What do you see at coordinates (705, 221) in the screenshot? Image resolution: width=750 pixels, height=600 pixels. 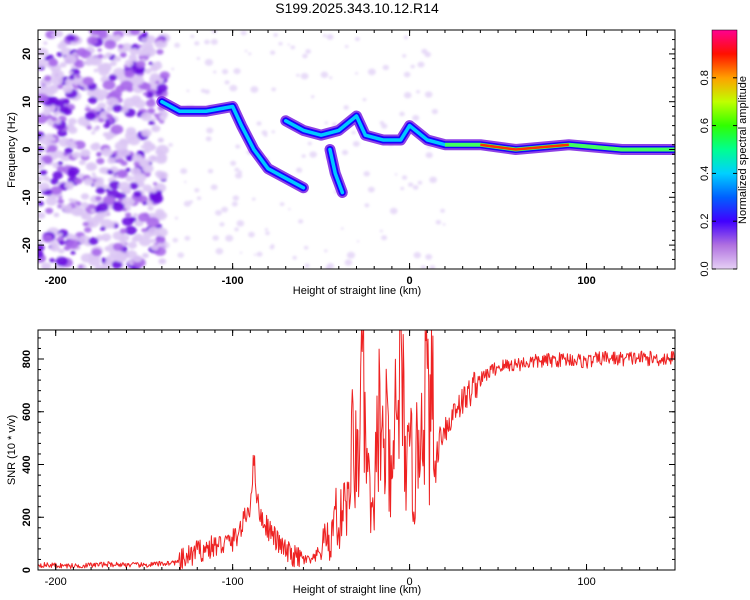 I see `colorbar-tick-label: 0.2` at bounding box center [705, 221].